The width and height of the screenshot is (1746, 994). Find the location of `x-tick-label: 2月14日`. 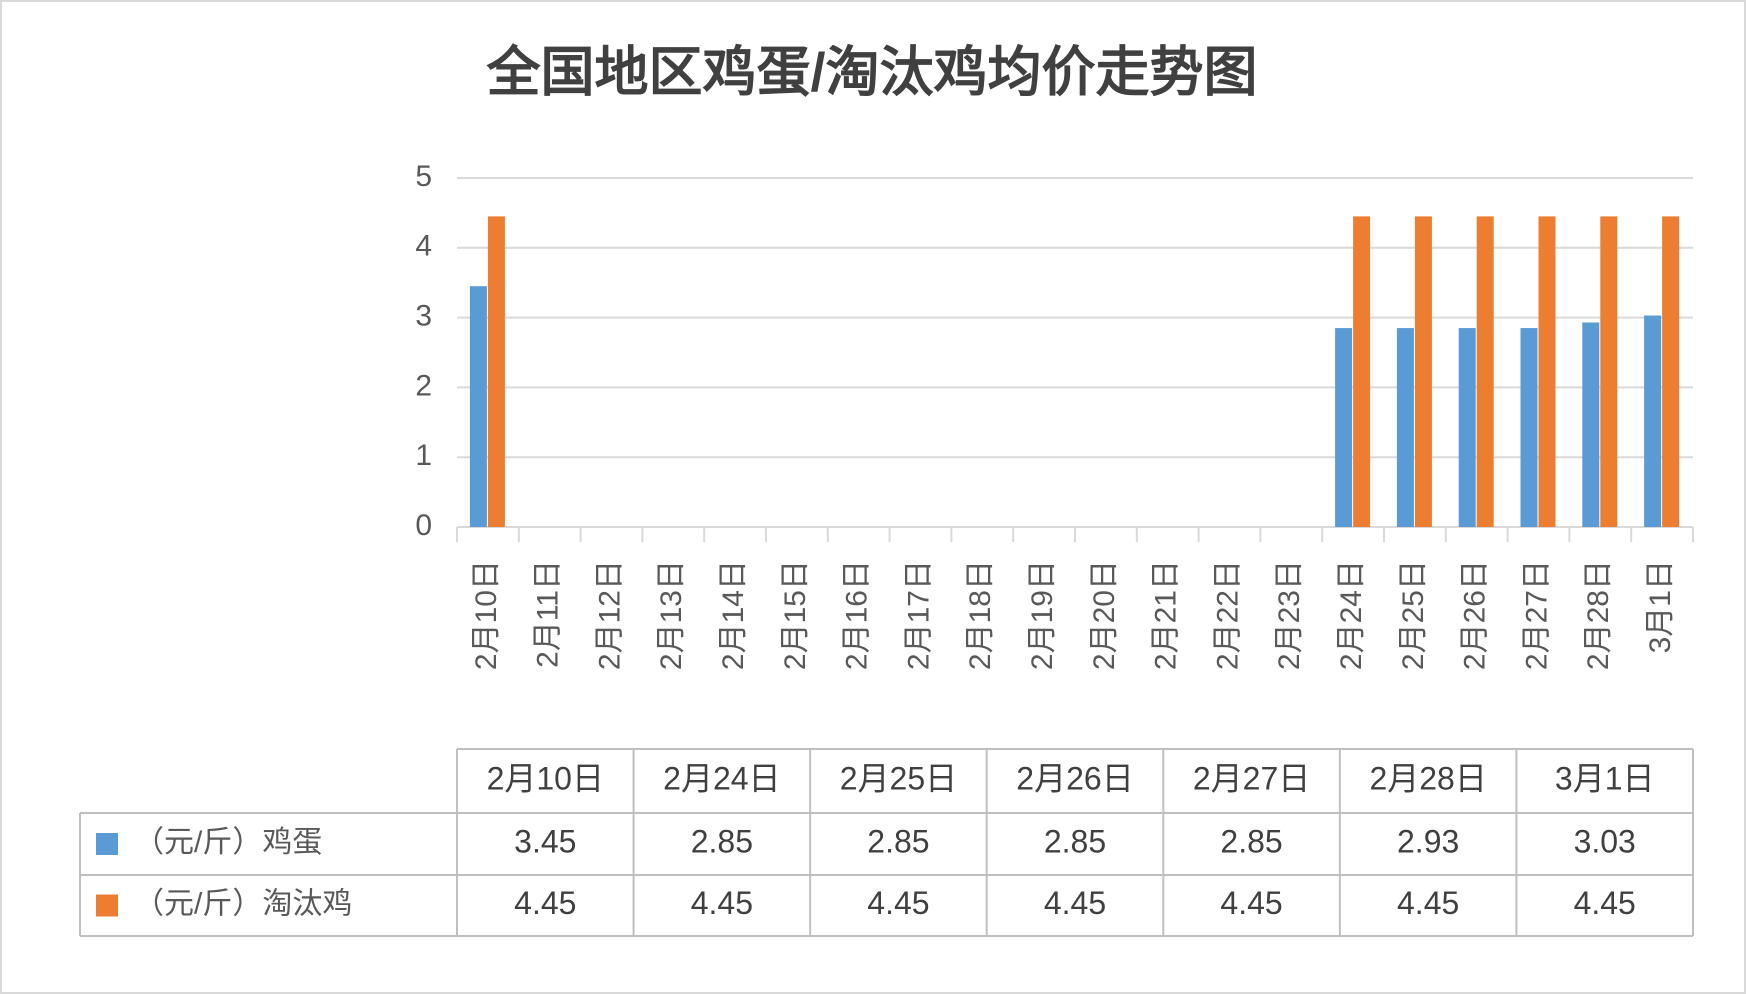

x-tick-label: 2月14日 is located at coordinates (733, 615).